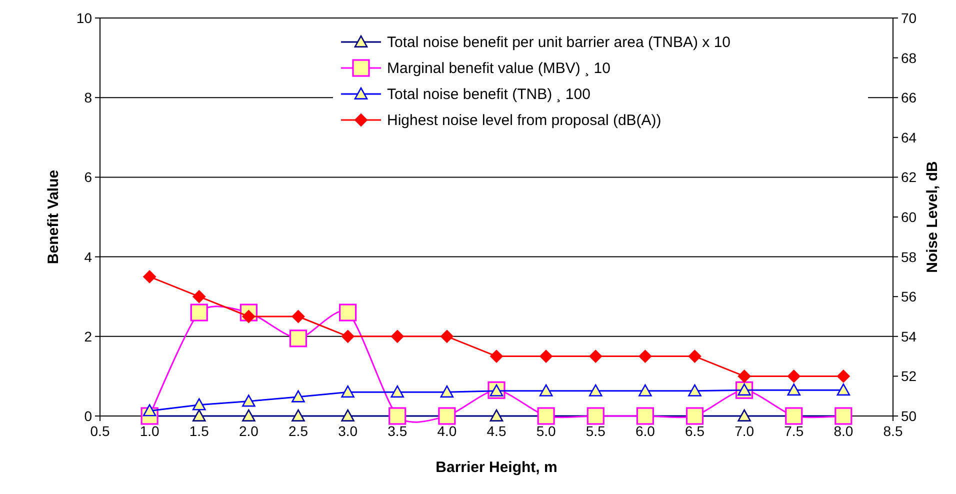  Describe the element at coordinates (88, 336) in the screenshot. I see `y-tick-label: 2` at that location.